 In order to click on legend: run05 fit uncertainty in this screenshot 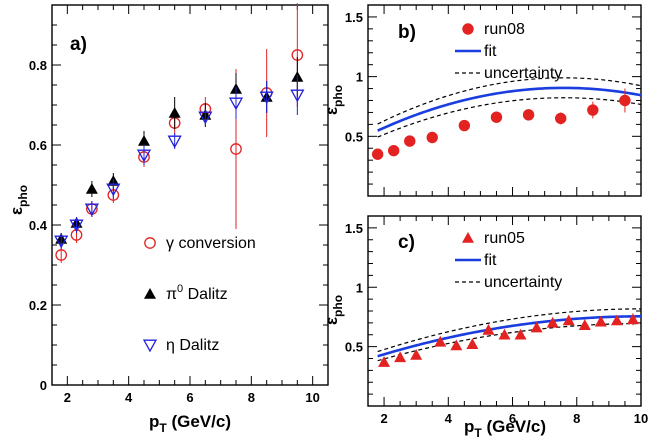, I will do `click(508, 260)`.